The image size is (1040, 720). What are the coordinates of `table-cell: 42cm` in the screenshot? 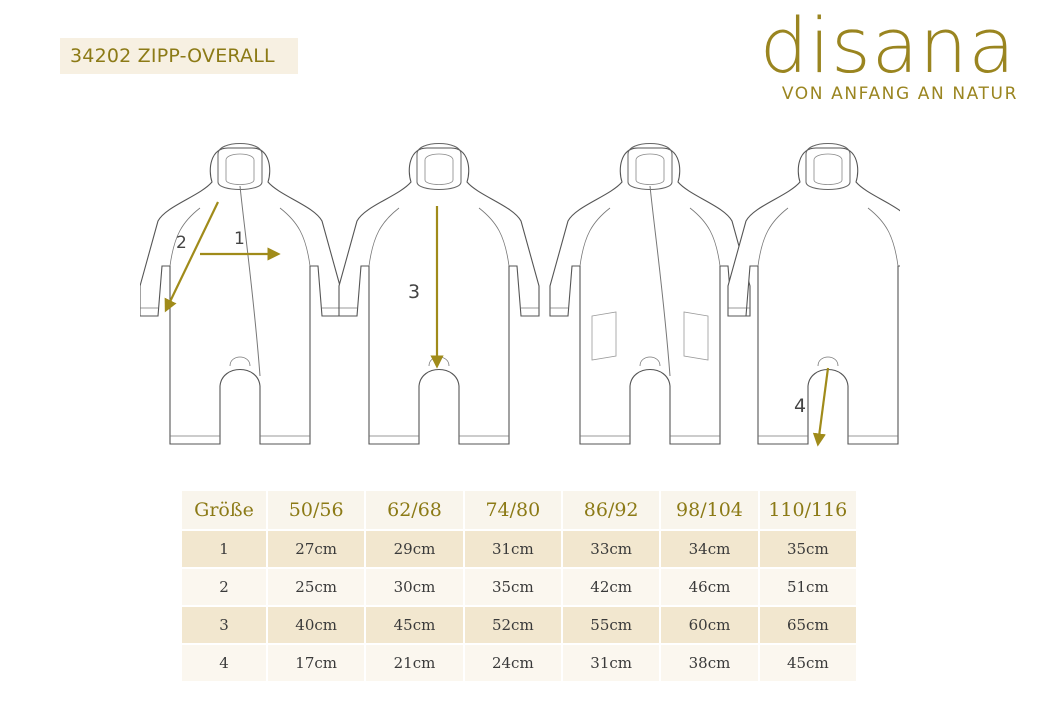 It's located at (611, 587).